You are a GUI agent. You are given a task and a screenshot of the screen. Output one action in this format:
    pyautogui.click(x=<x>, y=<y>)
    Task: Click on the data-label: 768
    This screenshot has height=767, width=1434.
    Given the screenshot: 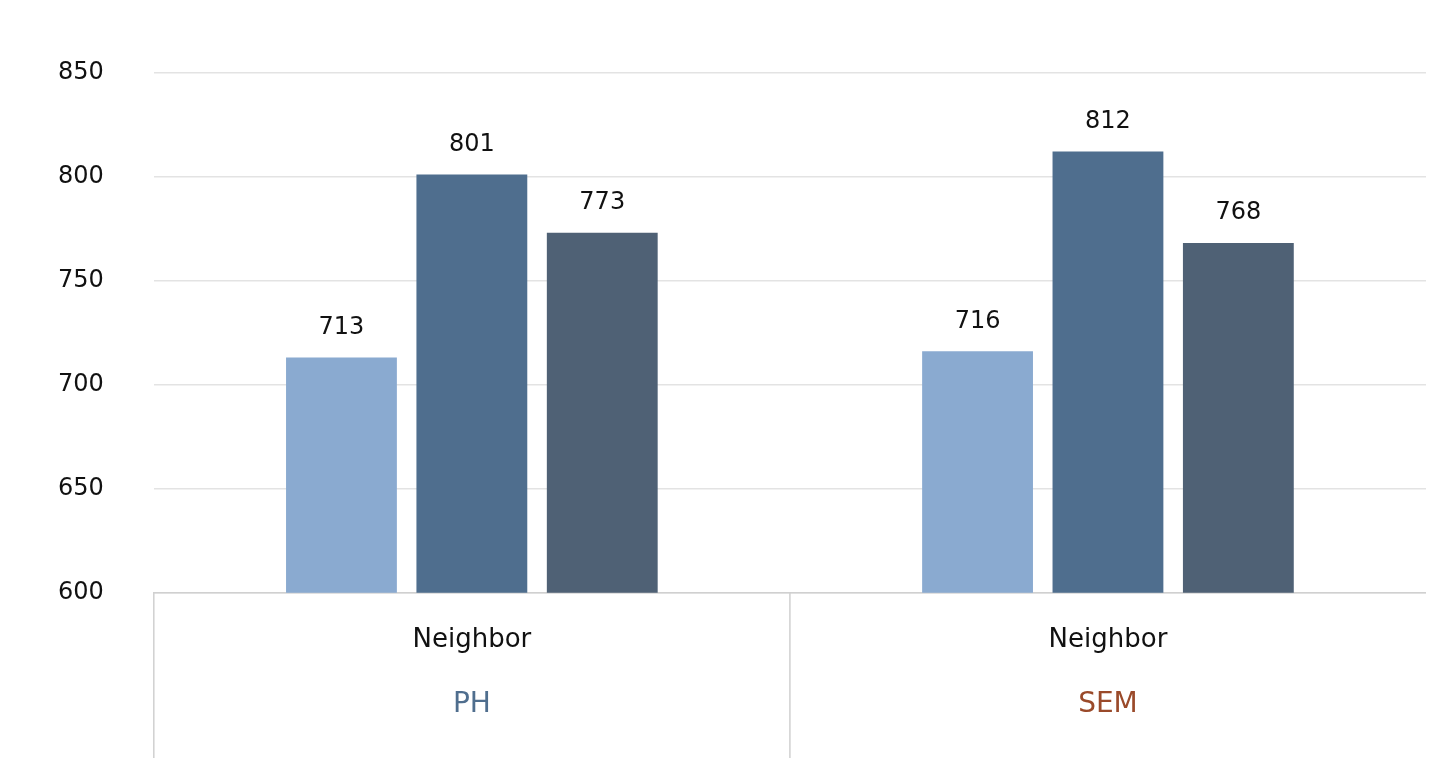 What is the action you would take?
    pyautogui.click(x=1238, y=211)
    